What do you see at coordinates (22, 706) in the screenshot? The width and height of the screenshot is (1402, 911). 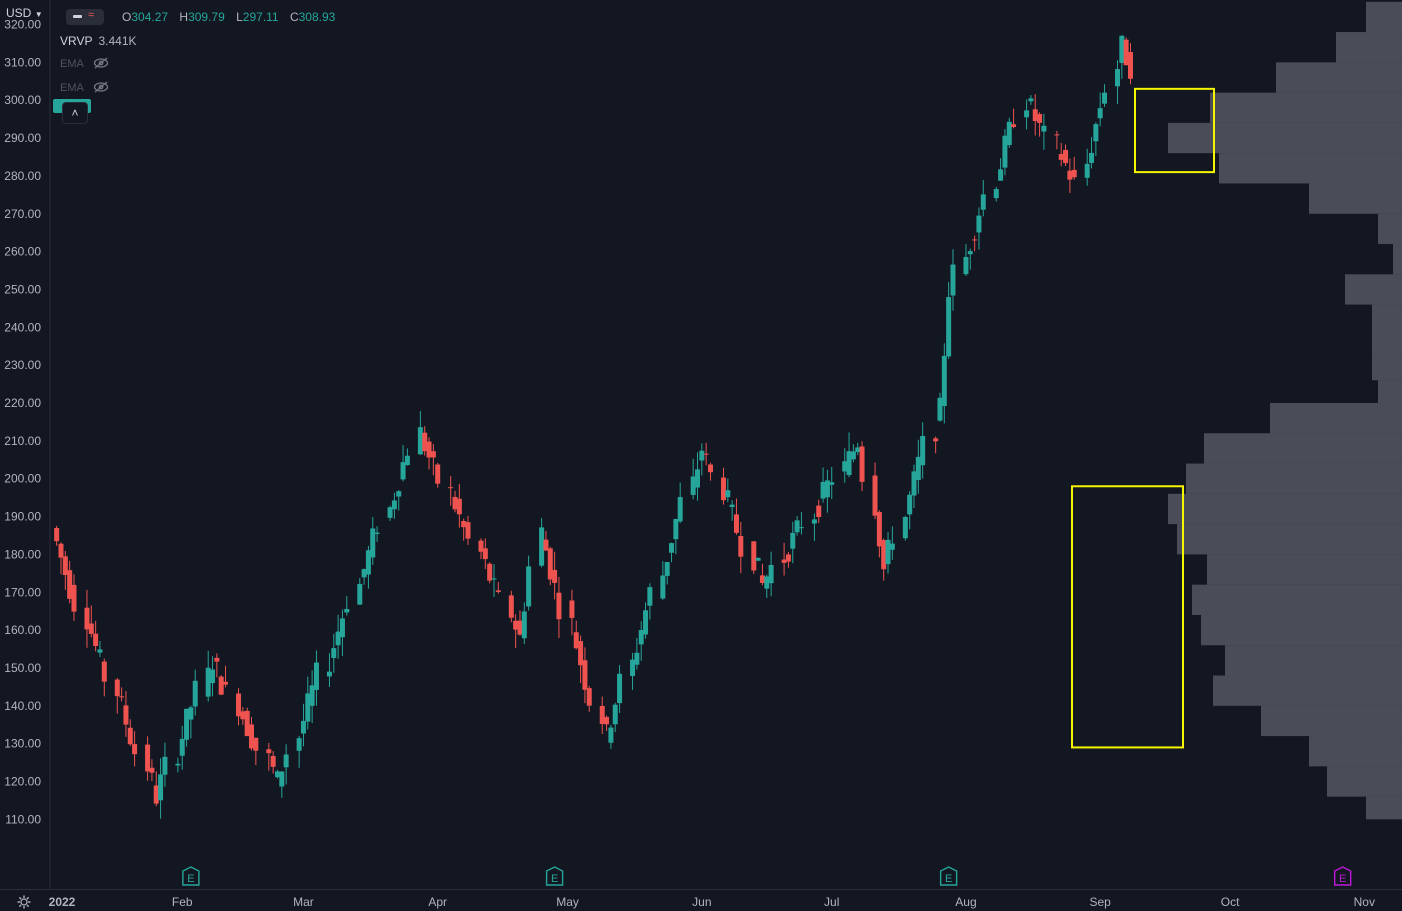 I see `y-tick-label: 140.00` at bounding box center [22, 706].